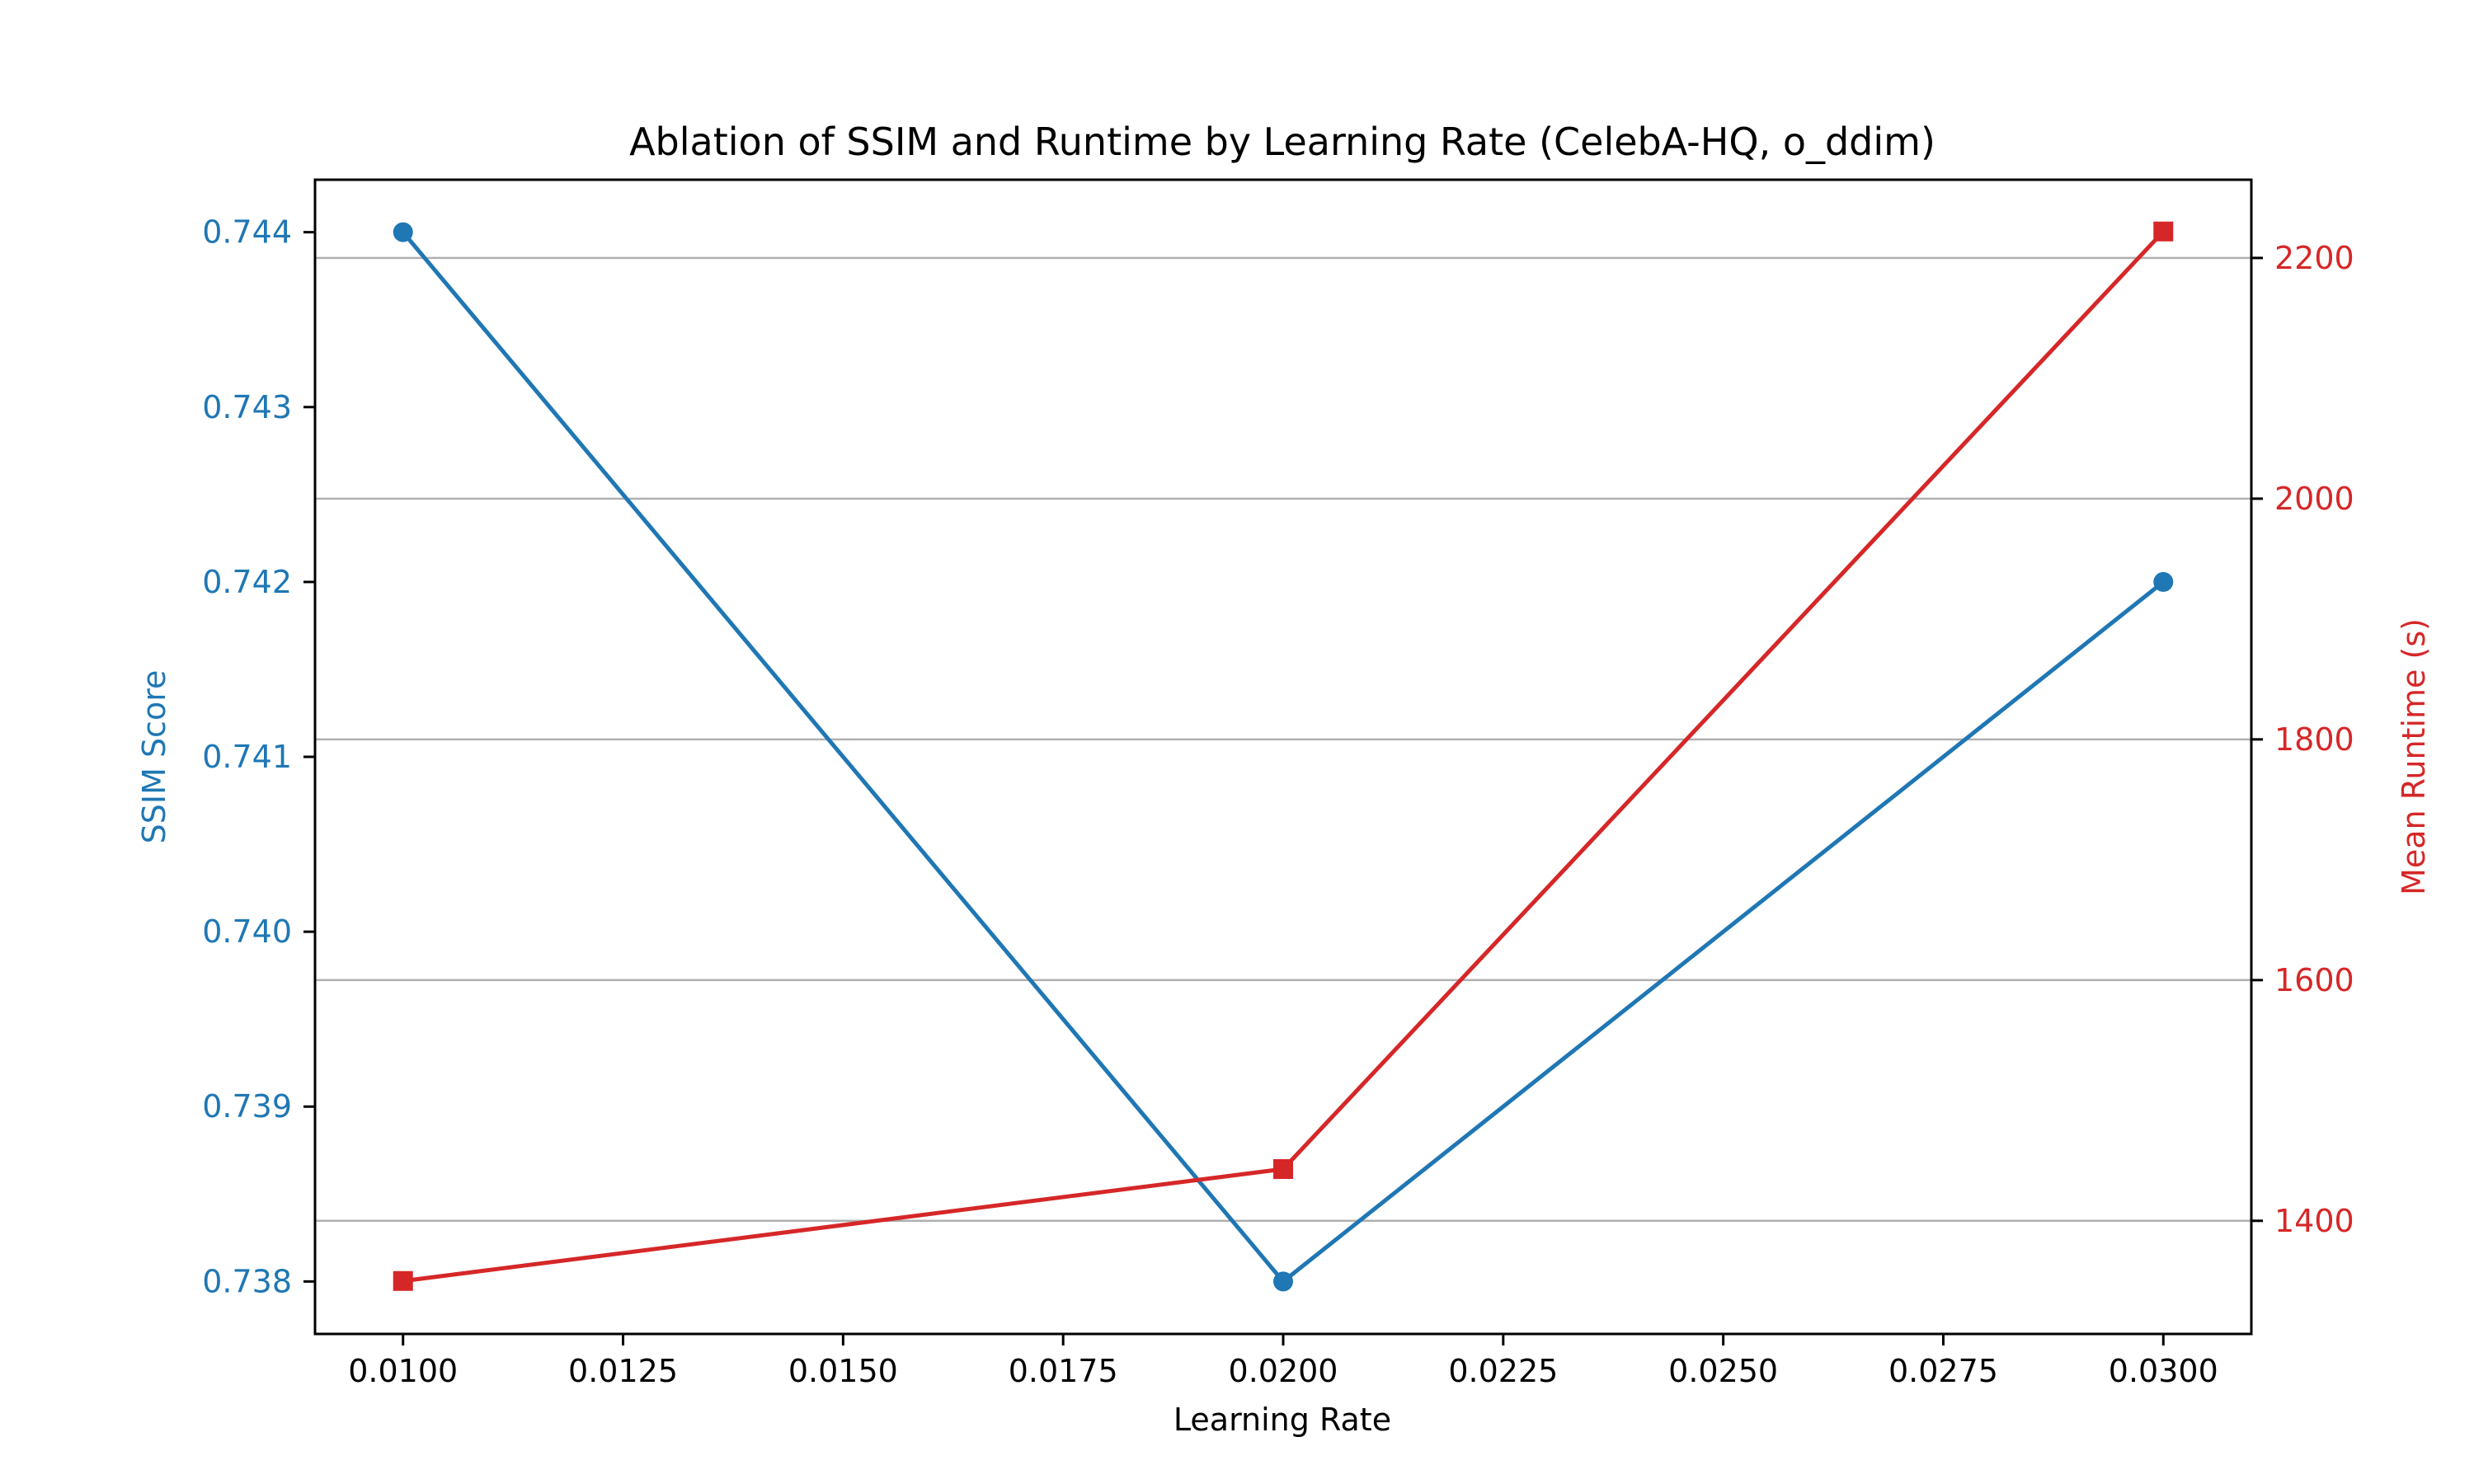 Image resolution: width=2474 pixels, height=1484 pixels. I want to click on x-tick-label: 0.0200, so click(1283, 1371).